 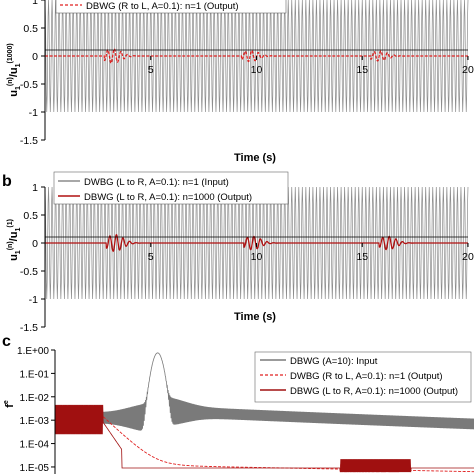 What do you see at coordinates (264, 438) in the screenshot?
I see `series-line-l2r` at bounding box center [264, 438].